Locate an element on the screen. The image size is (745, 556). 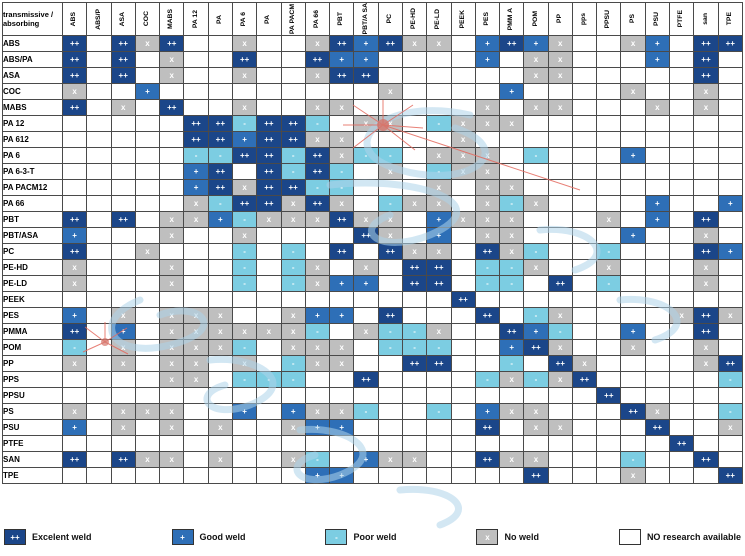
matrix-row-PA 66: PA 66 x - ++ ++ x ++ x - x x x - x + + is located at coordinates (373, 203).